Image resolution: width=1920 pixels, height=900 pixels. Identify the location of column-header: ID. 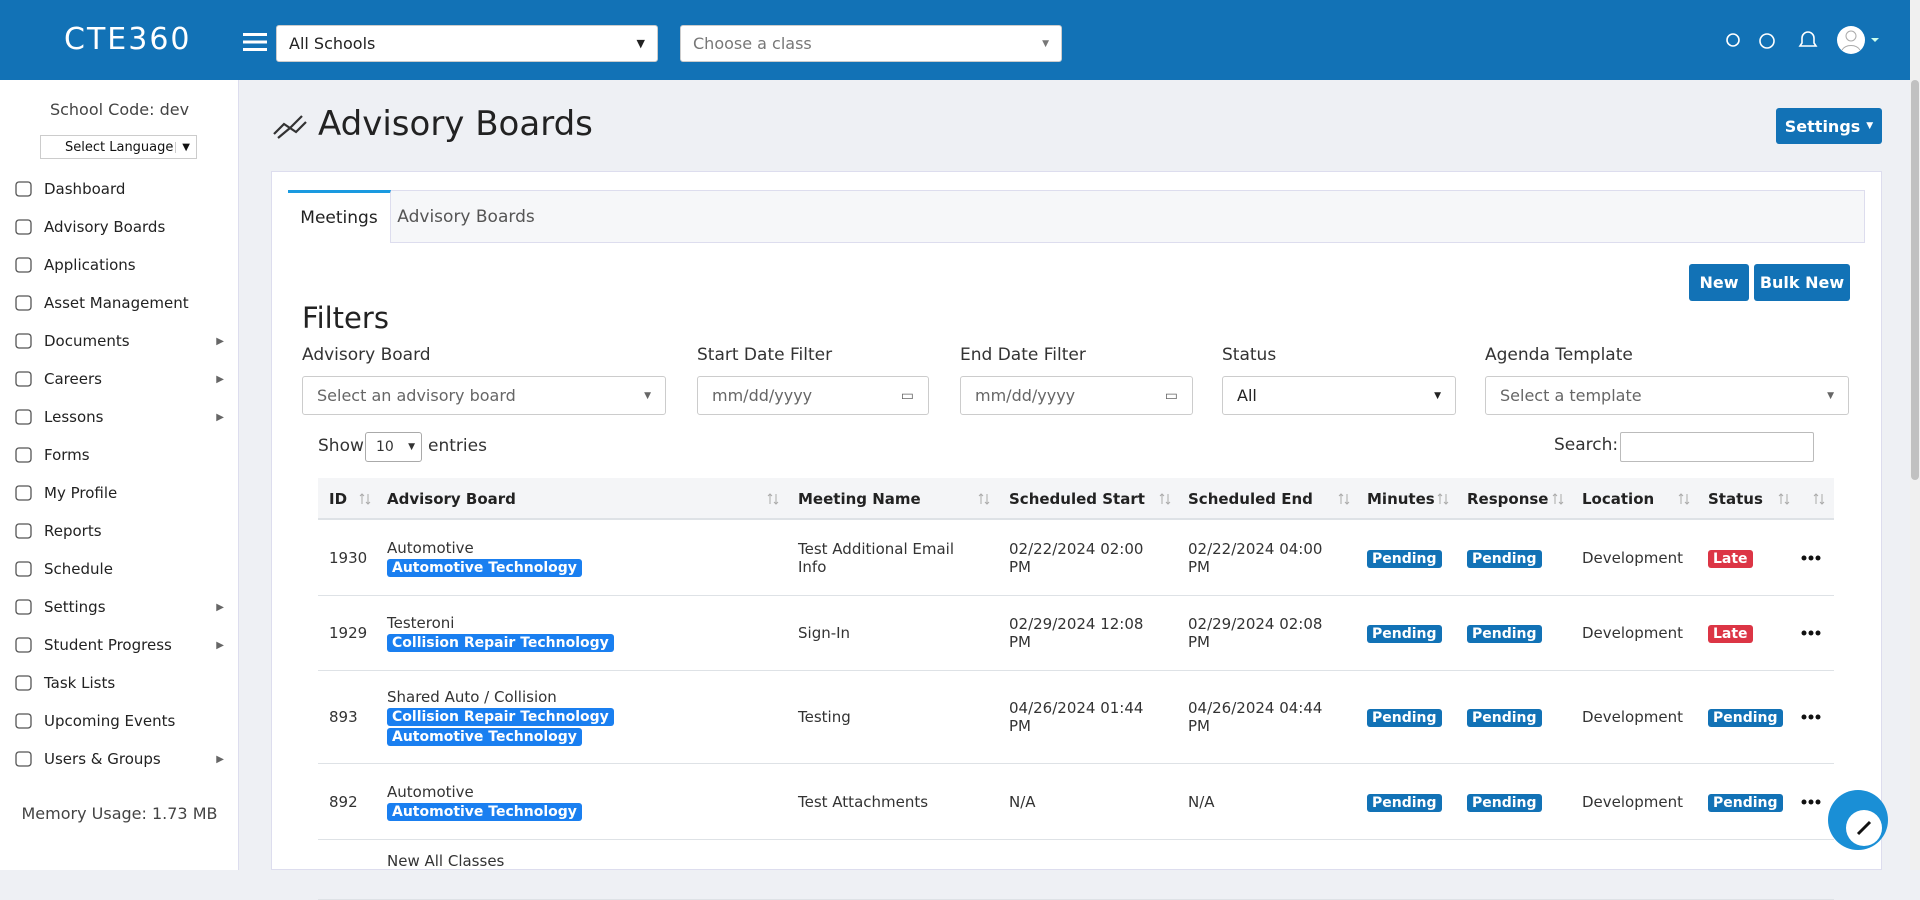
(354, 499).